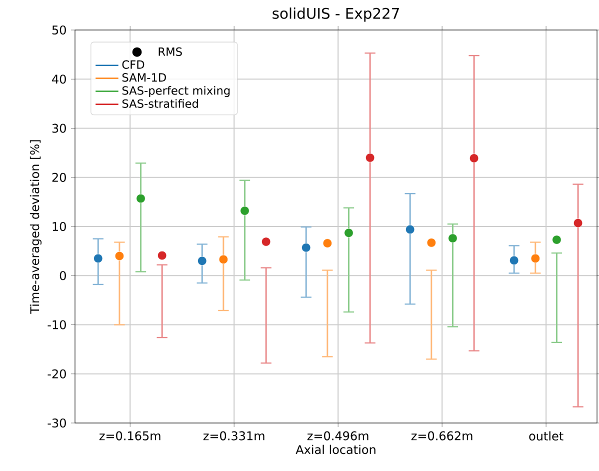 The width and height of the screenshot is (599, 471). What do you see at coordinates (144, 77) in the screenshot?
I see `legend-label: SAM-1D` at bounding box center [144, 77].